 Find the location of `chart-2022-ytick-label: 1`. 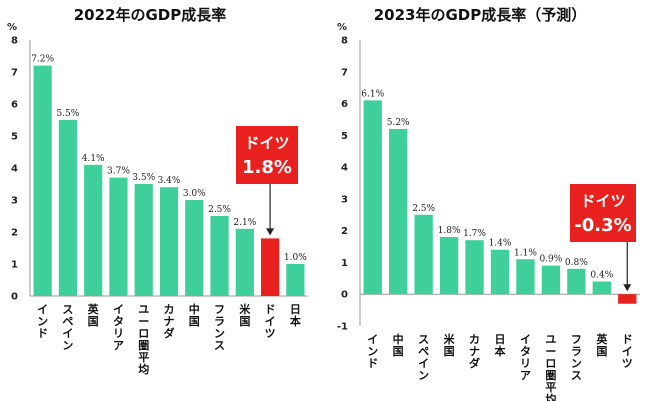

chart-2022-ytick-label: 1 is located at coordinates (14, 265).